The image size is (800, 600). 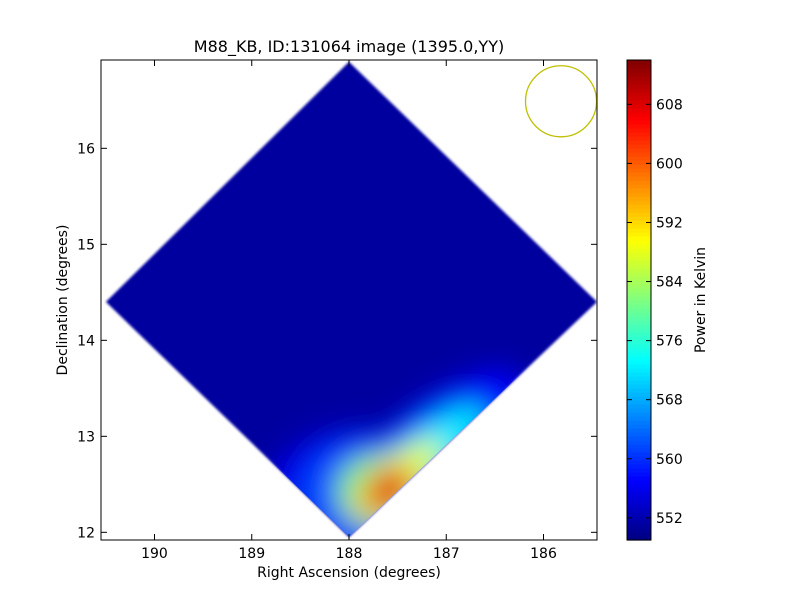 What do you see at coordinates (393, 453) in the screenshot?
I see `emission-region` at bounding box center [393, 453].